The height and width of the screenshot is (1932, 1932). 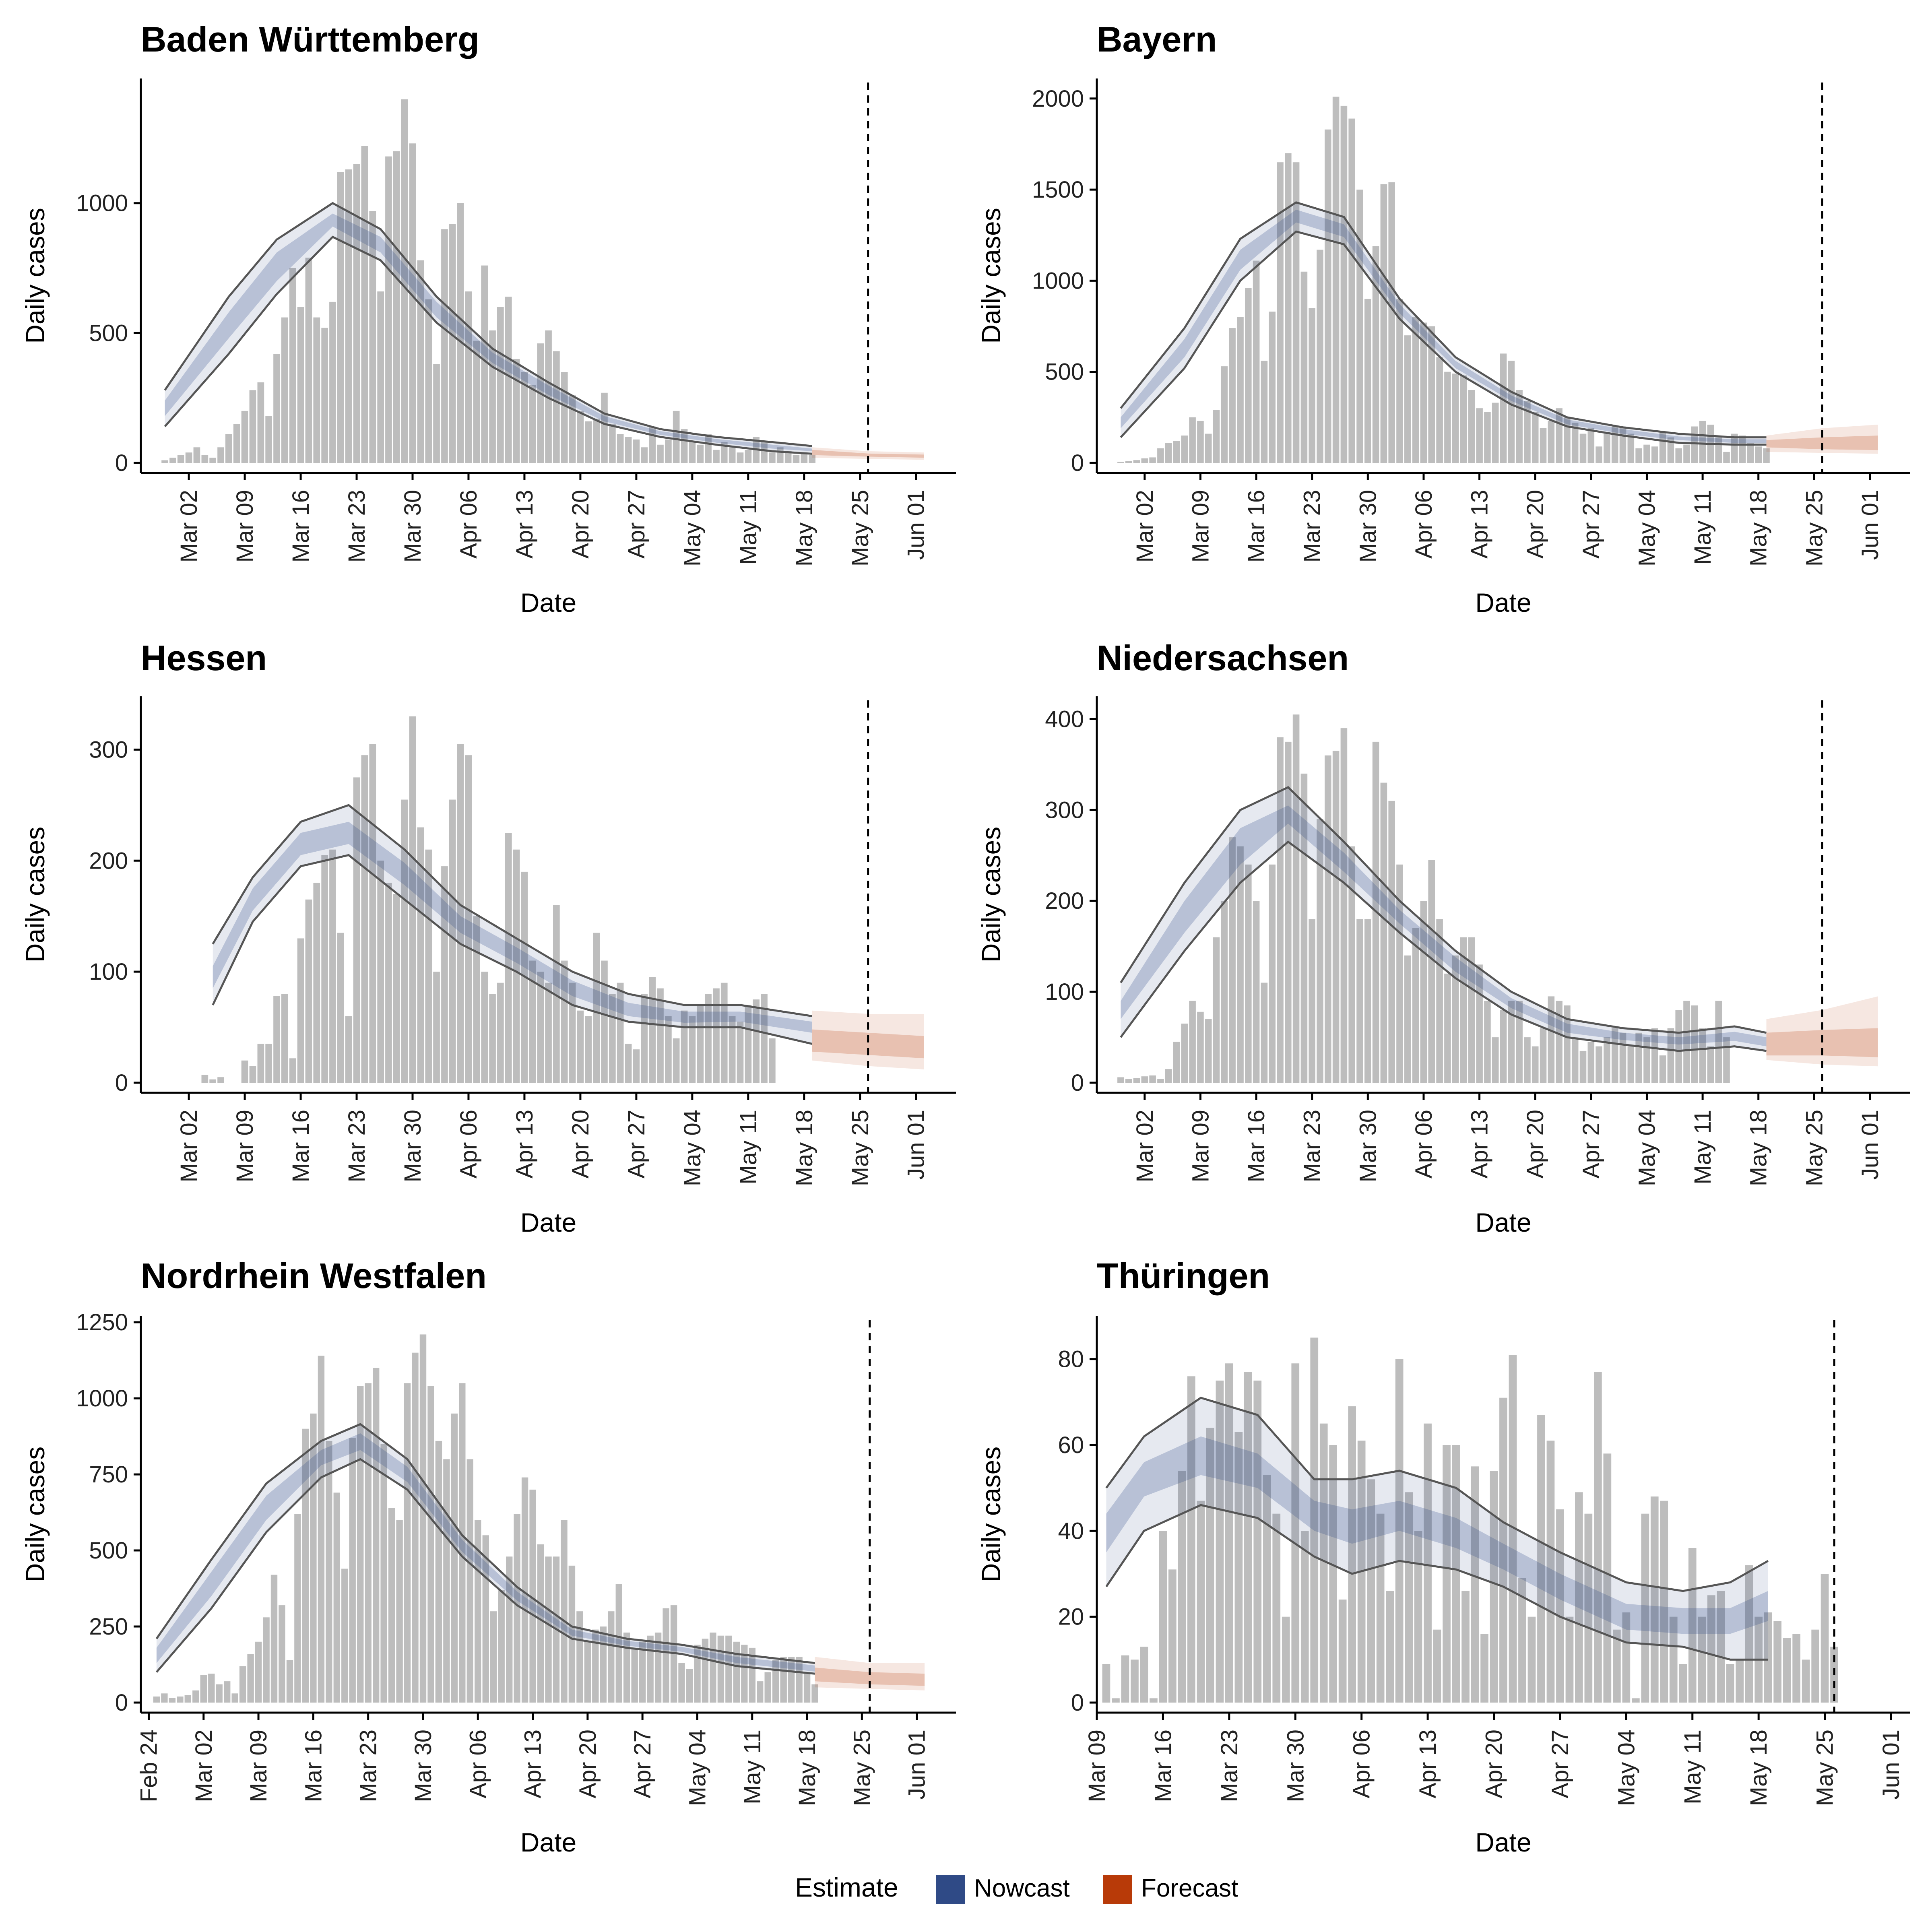 I want to click on y-tick-label: 1000, so click(x=102, y=1398).